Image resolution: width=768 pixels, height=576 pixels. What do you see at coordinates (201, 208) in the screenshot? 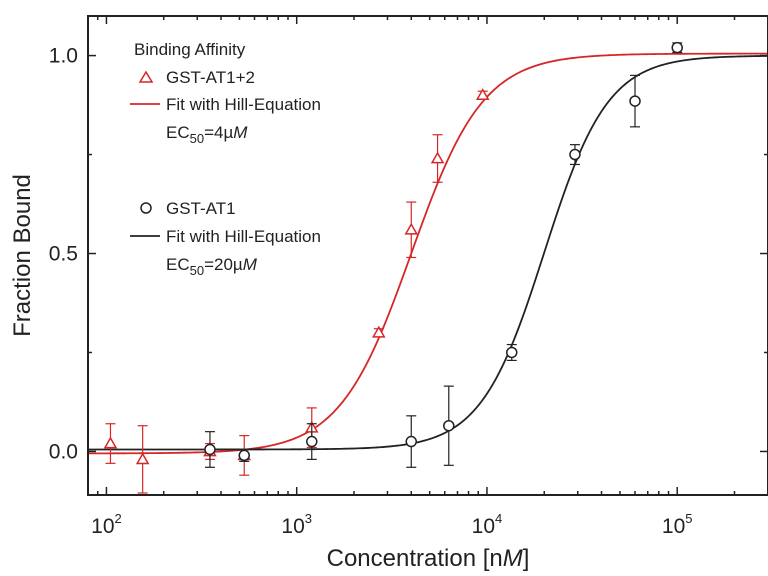
I see `legend-label-gst-at1: GST-AT1` at bounding box center [201, 208].